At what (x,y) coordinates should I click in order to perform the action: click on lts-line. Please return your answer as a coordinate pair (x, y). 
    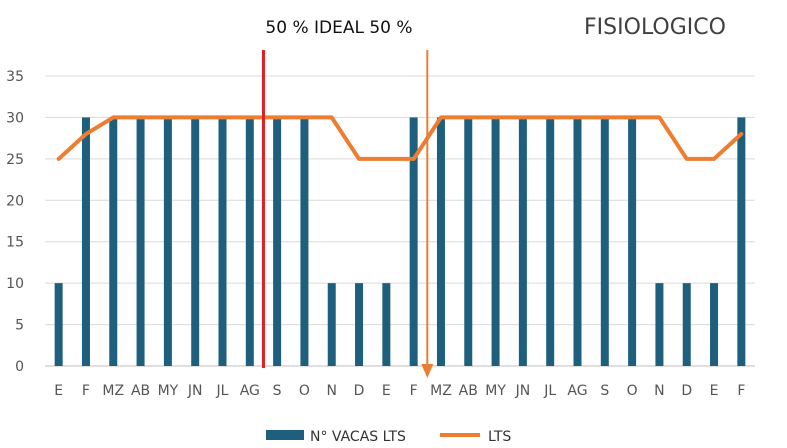
    Looking at the image, I should click on (400, 138).